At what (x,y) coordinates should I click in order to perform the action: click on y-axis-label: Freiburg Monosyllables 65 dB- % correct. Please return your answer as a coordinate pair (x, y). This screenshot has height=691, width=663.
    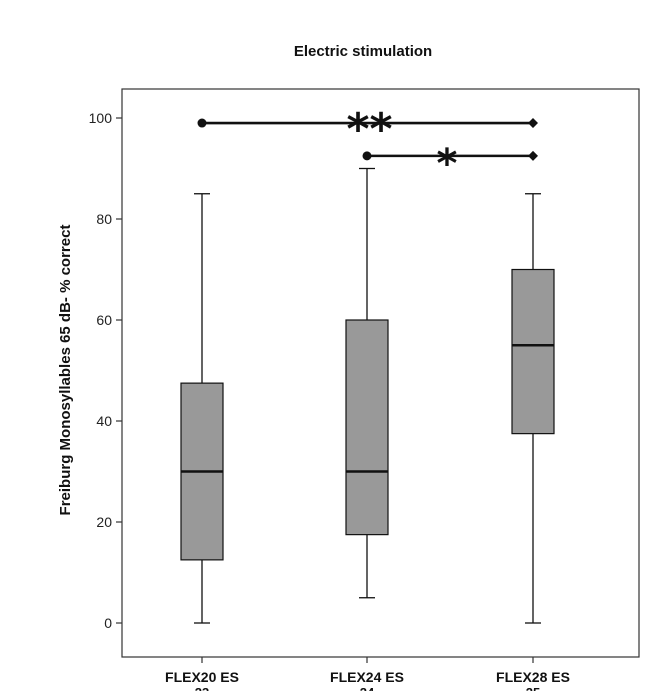
    Looking at the image, I should click on (65, 370).